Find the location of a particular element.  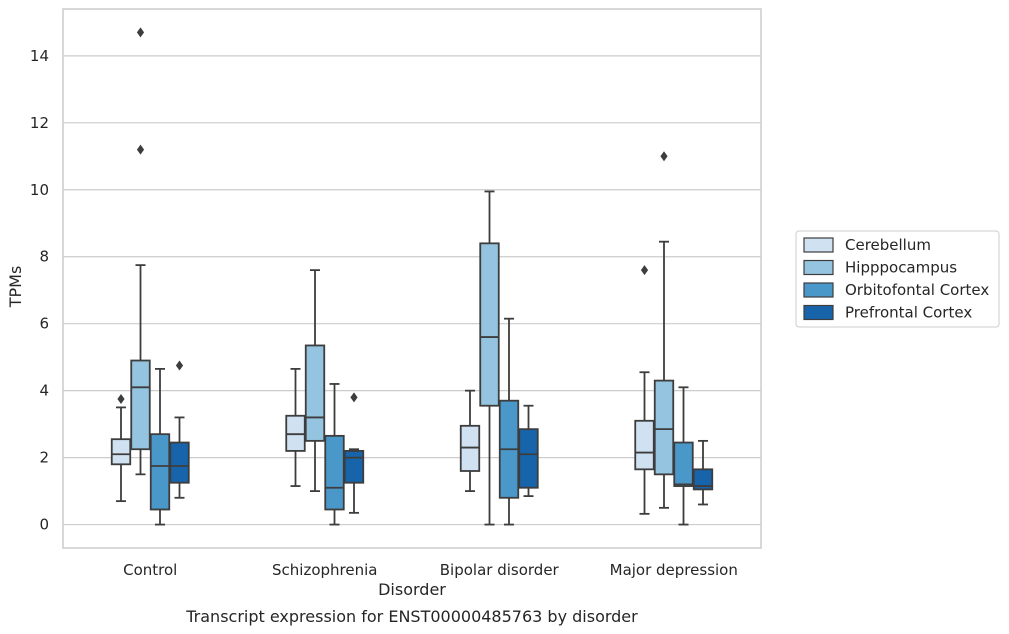

legend-frame is located at coordinates (897, 279).